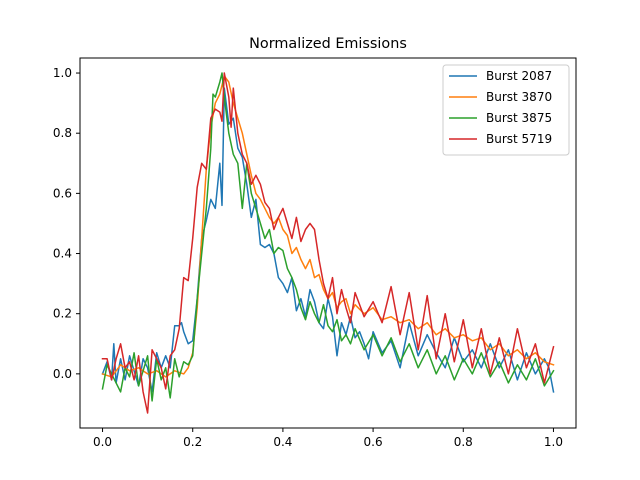 The width and height of the screenshot is (640, 480). Describe the element at coordinates (102, 442) in the screenshot. I see `x-tick-label: 0.0` at that location.